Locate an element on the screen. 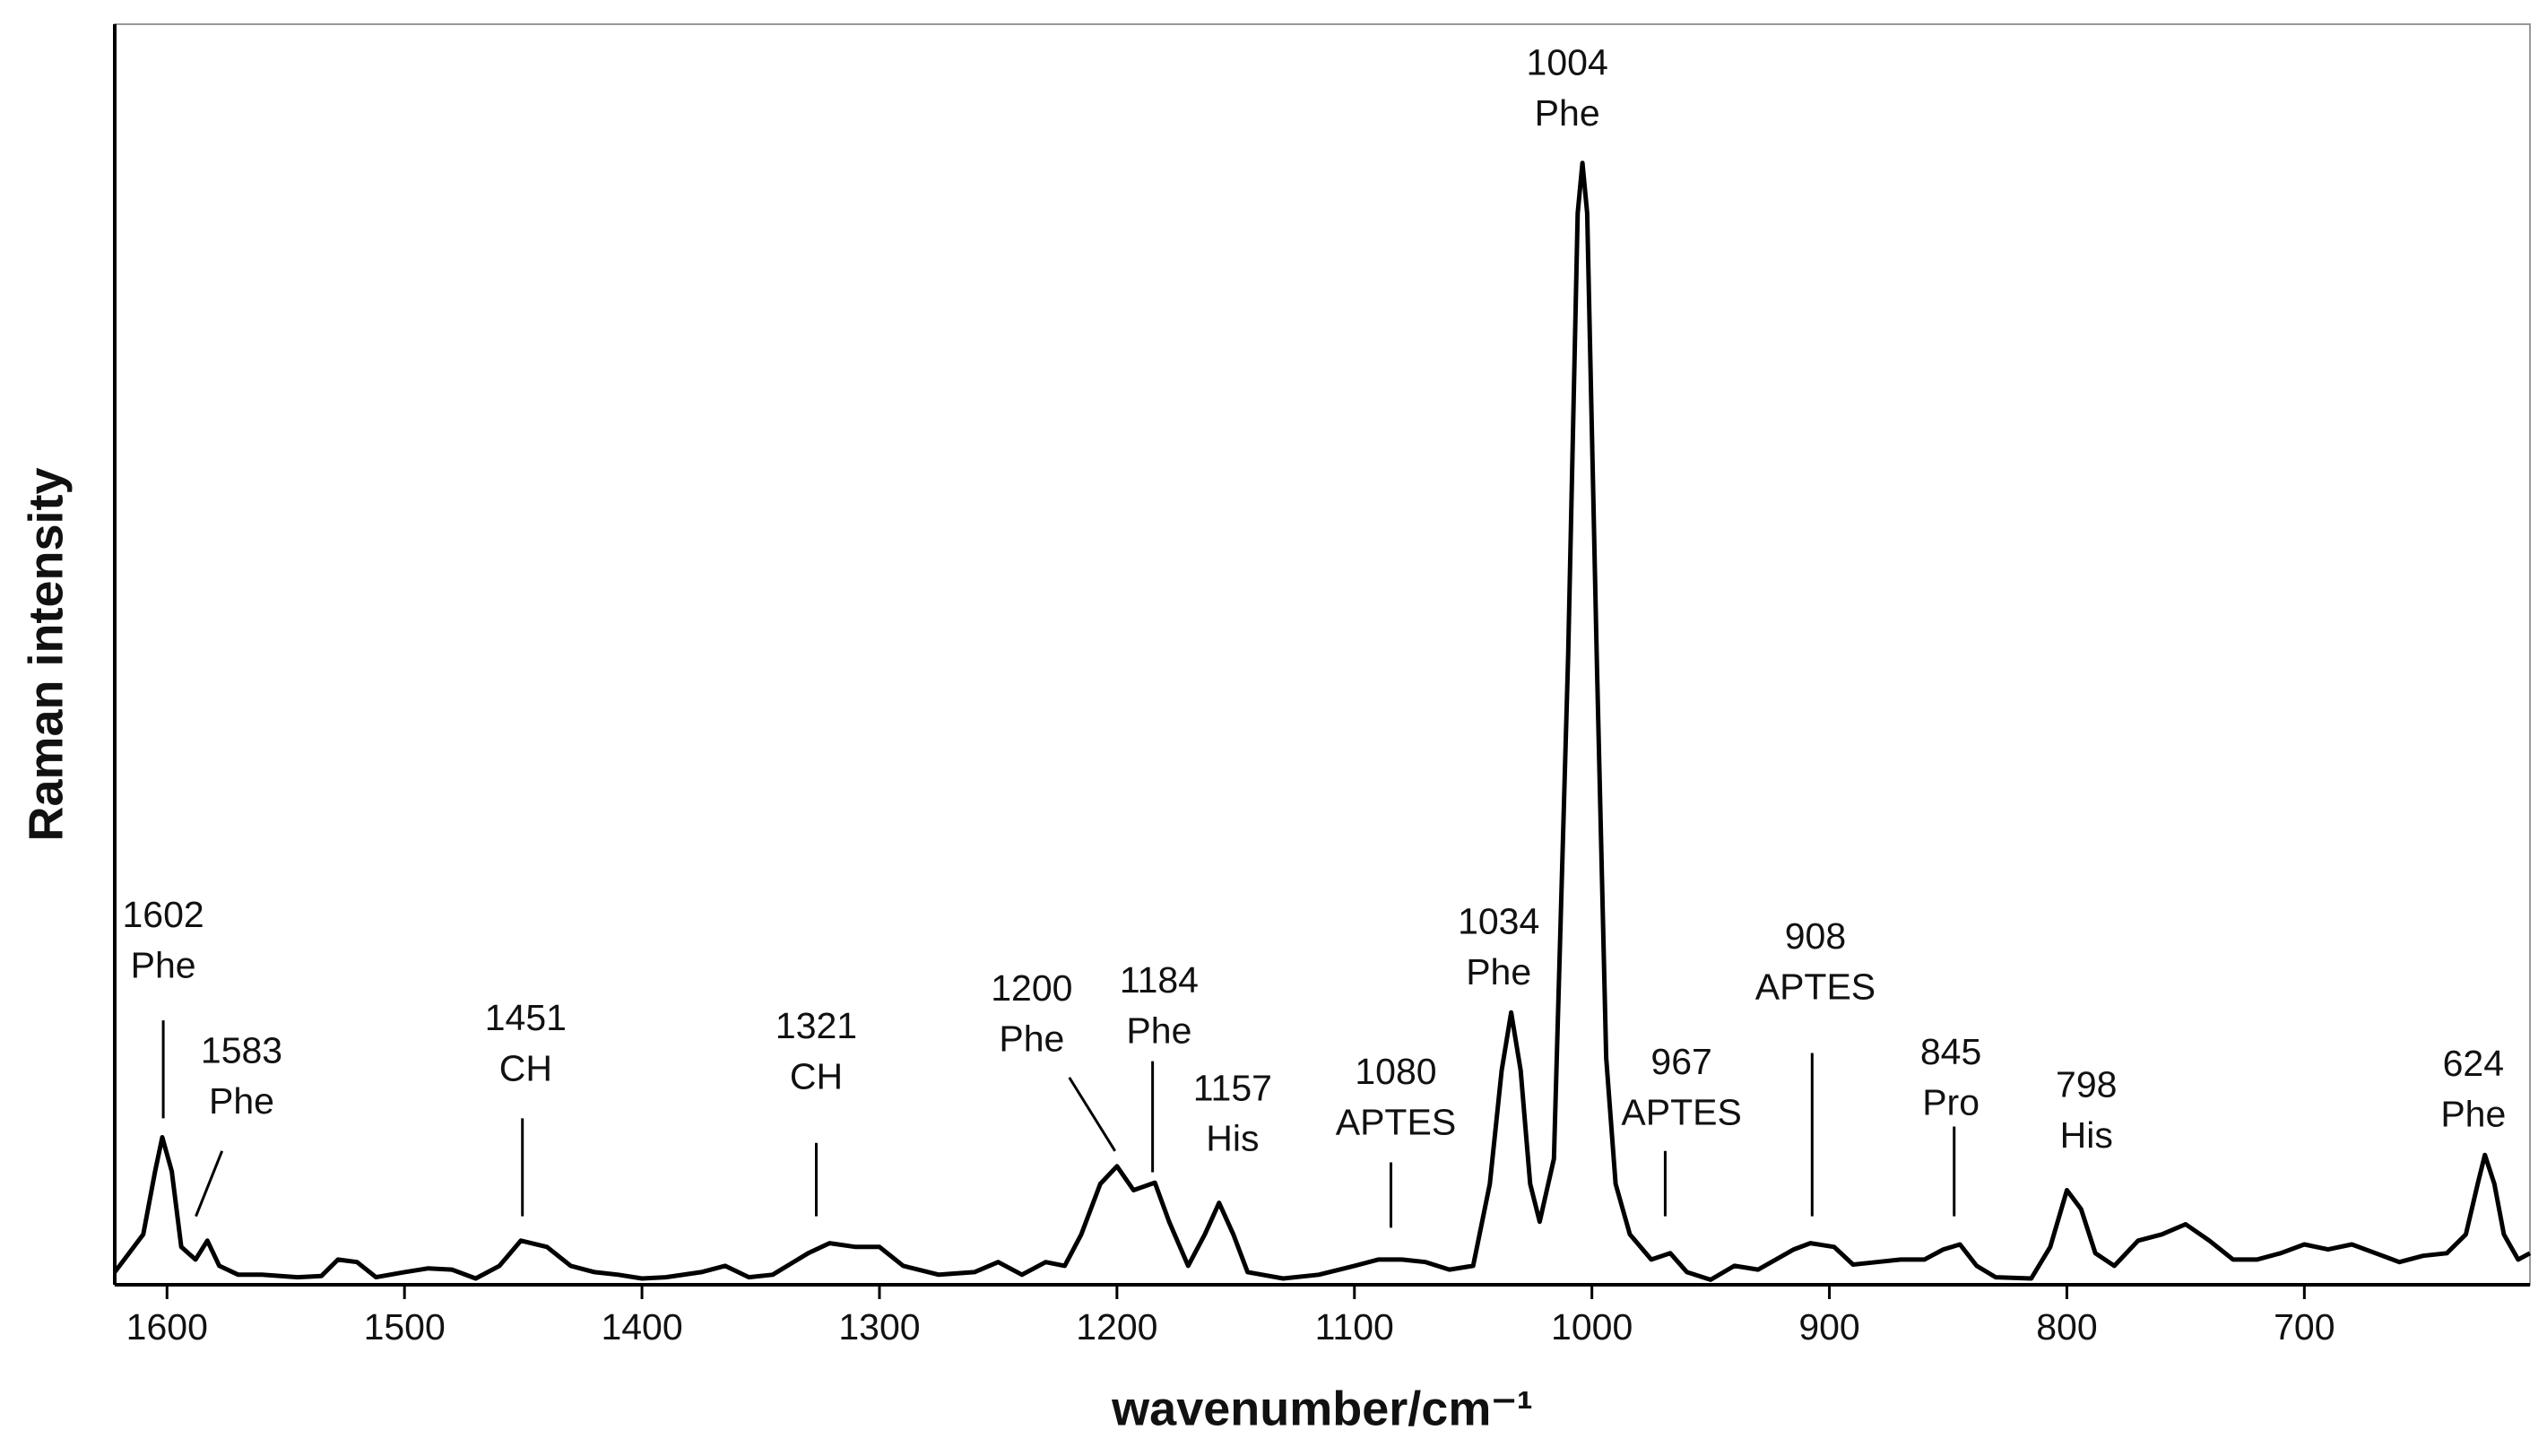  peak-wavenumber: 908 is located at coordinates (1815, 936).